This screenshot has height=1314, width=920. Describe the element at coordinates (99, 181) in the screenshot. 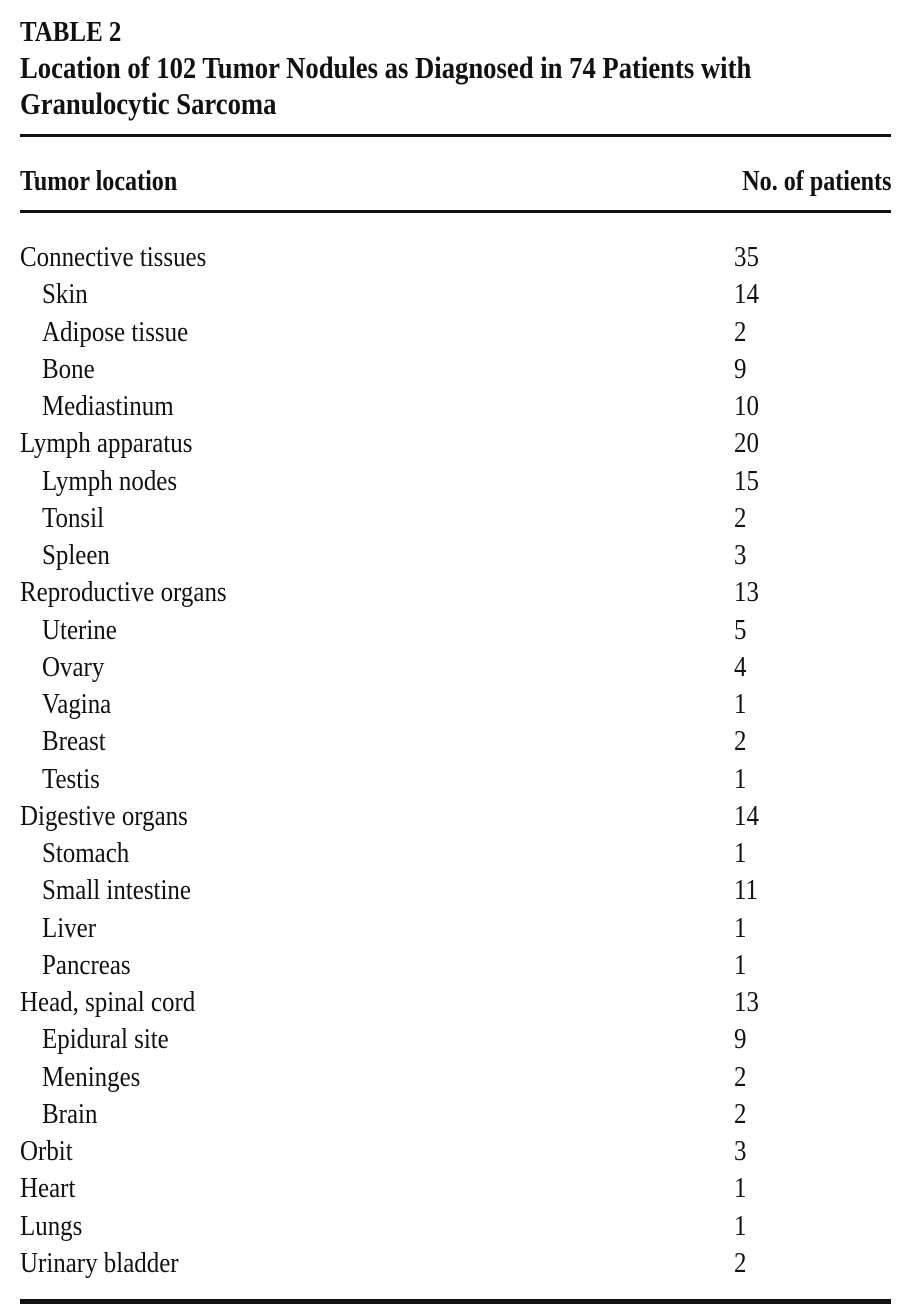

I see `column-header-location: Tumor location` at that location.